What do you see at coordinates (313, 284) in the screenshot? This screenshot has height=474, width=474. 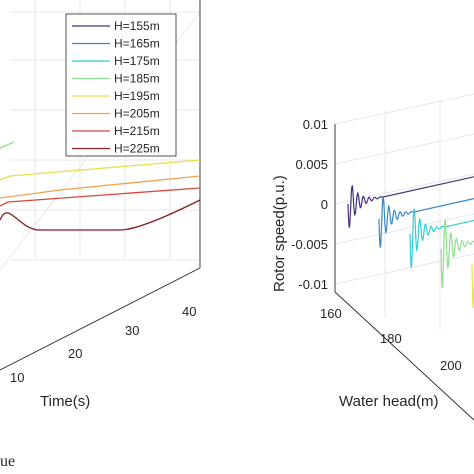 I see `right-y-tick-label: -0.01` at bounding box center [313, 284].